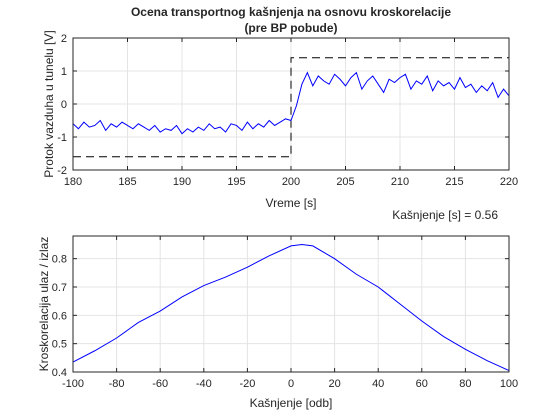 Image resolution: width=560 pixels, height=420 pixels. Describe the element at coordinates (290, 28) in the screenshot. I see `top-chart-subtitle: (pre BP pobude)` at that location.